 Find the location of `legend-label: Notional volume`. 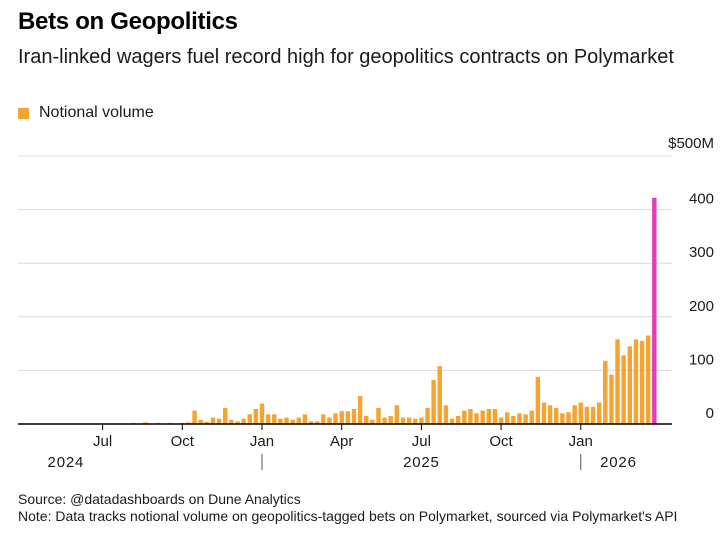

legend-label: Notional volume is located at coordinates (96, 112).